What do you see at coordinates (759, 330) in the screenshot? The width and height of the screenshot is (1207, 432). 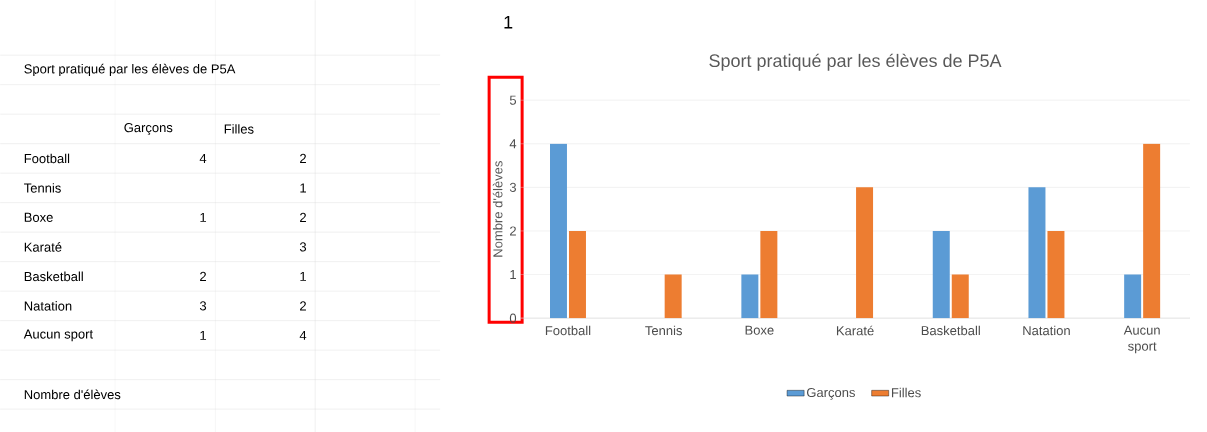 I see `x-tick-label: Boxe` at bounding box center [759, 330].